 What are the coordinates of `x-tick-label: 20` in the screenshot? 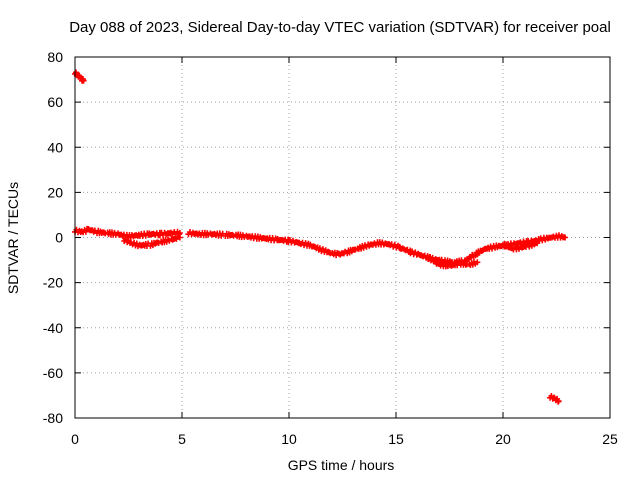 It's located at (503, 439).